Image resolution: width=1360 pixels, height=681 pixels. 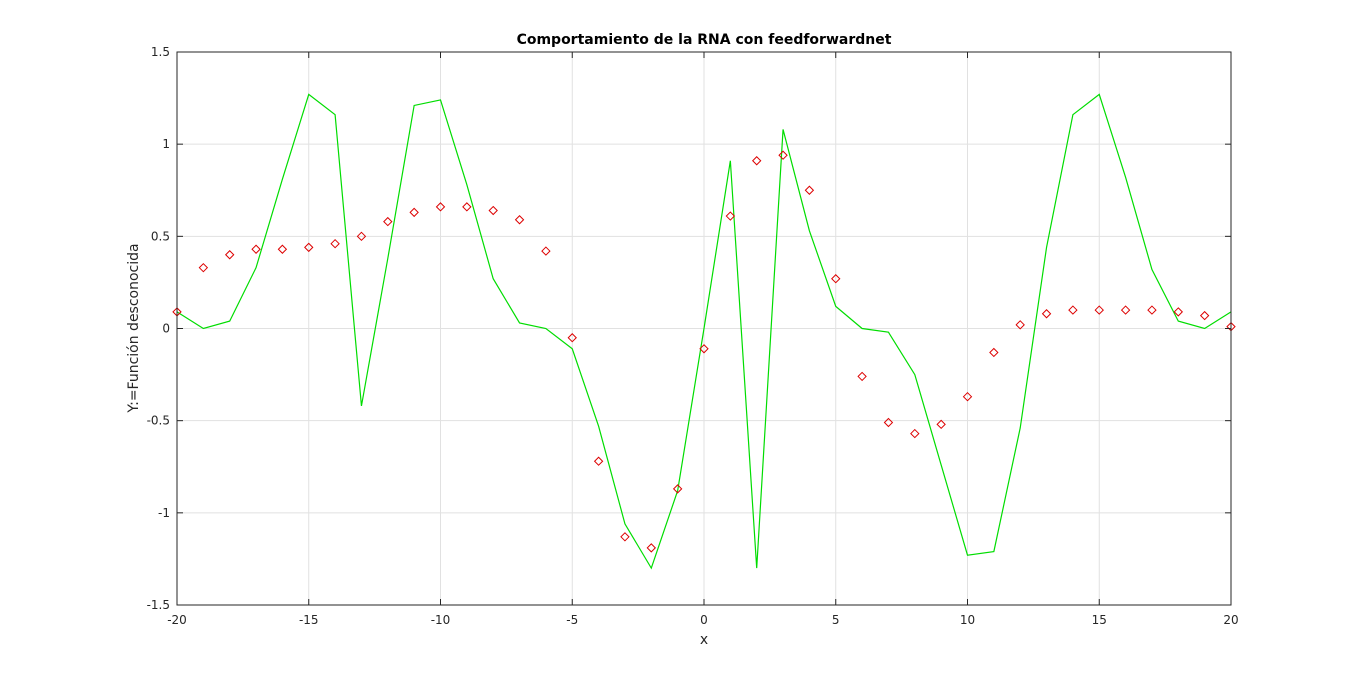 What do you see at coordinates (704, 620) in the screenshot?
I see `x-tick-label: 0` at bounding box center [704, 620].